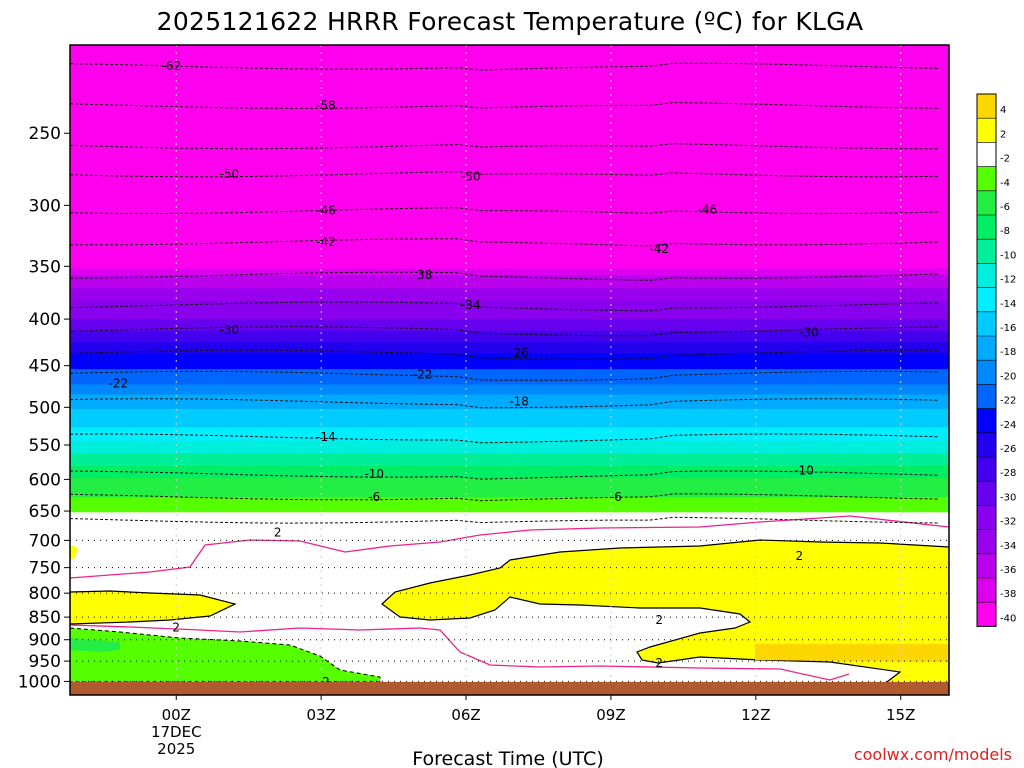  I want to click on colorbar-tick-label: -36, so click(1008, 570).